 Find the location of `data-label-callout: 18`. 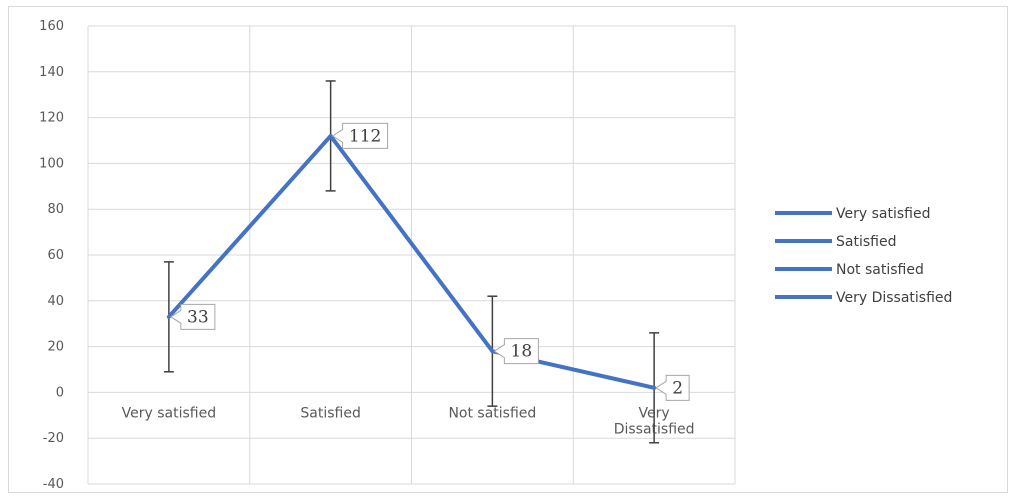

data-label-callout: 18 is located at coordinates (516, 351).